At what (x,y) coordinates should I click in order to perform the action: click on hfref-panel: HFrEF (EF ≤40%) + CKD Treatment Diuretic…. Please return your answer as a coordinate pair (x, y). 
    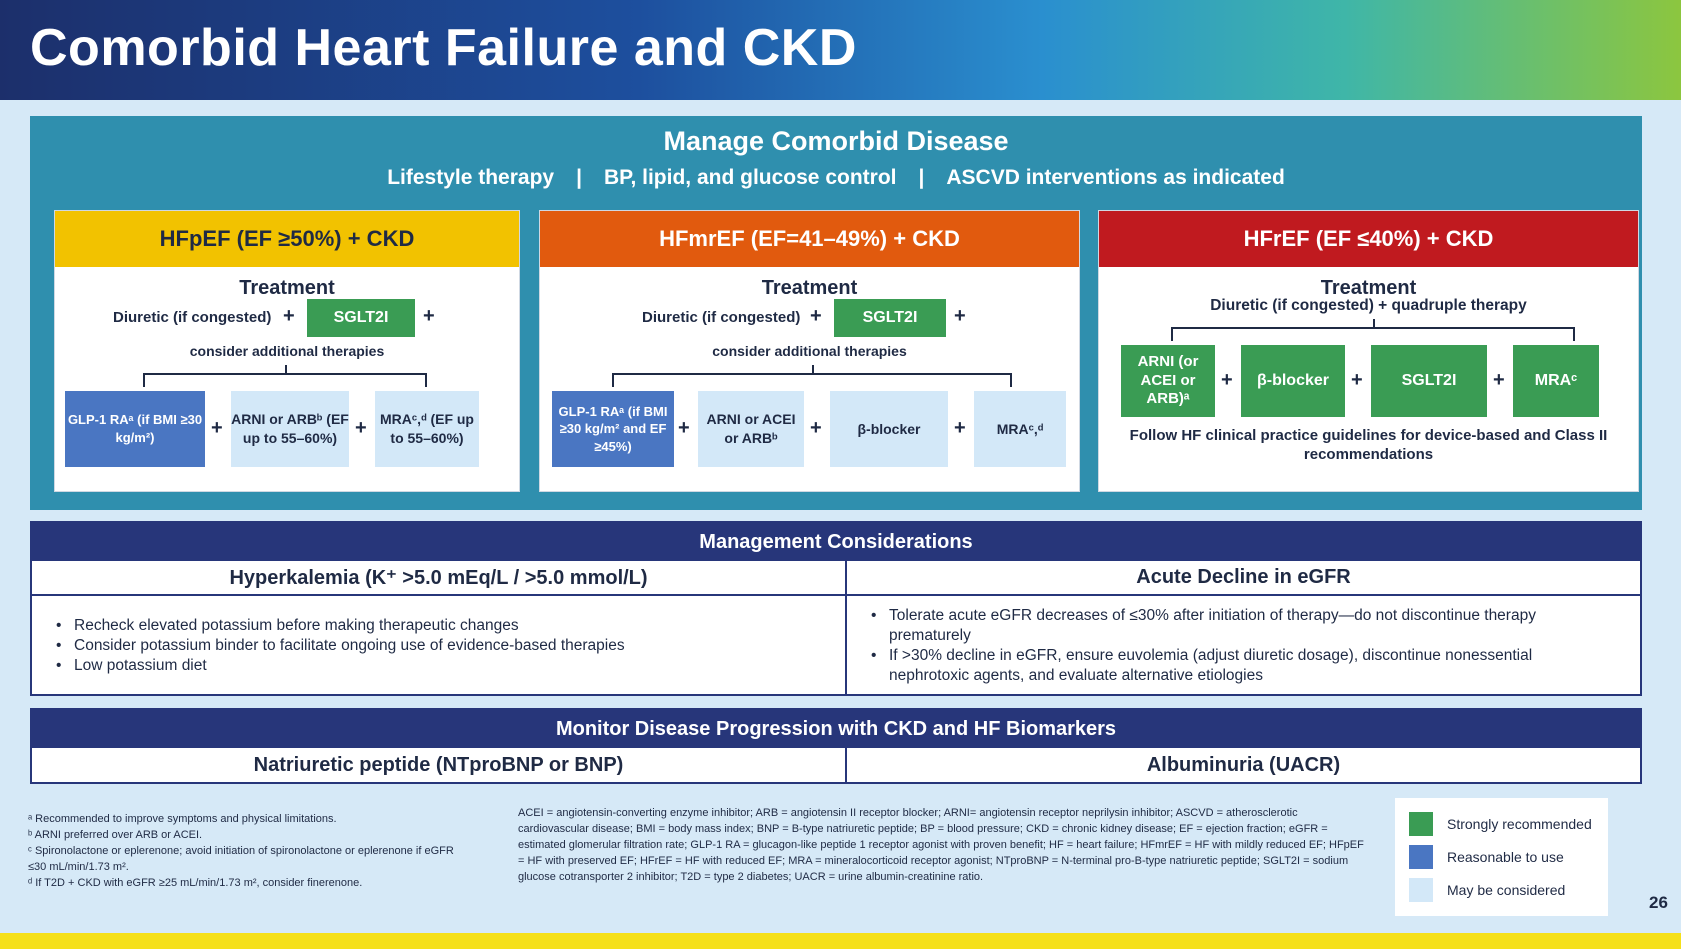
    Looking at the image, I should click on (1368, 351).